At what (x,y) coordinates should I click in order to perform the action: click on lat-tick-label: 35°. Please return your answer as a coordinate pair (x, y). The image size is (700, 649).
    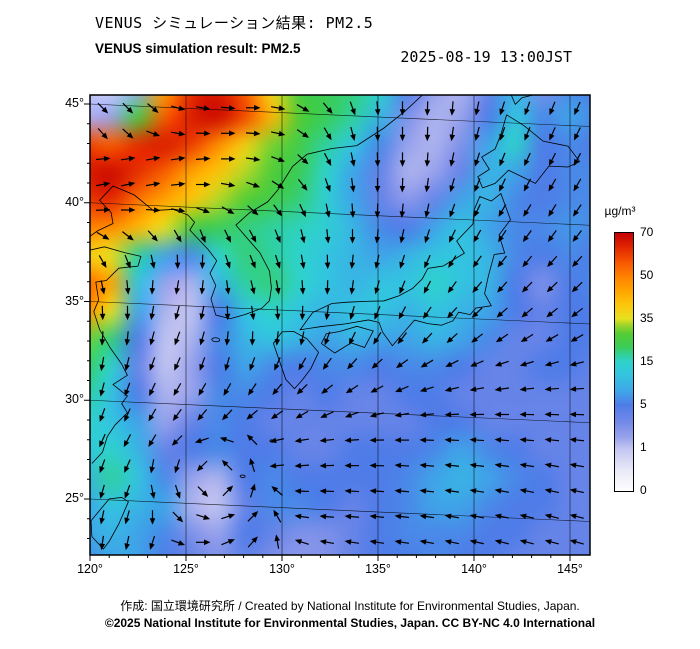
    Looking at the image, I should click on (74, 300).